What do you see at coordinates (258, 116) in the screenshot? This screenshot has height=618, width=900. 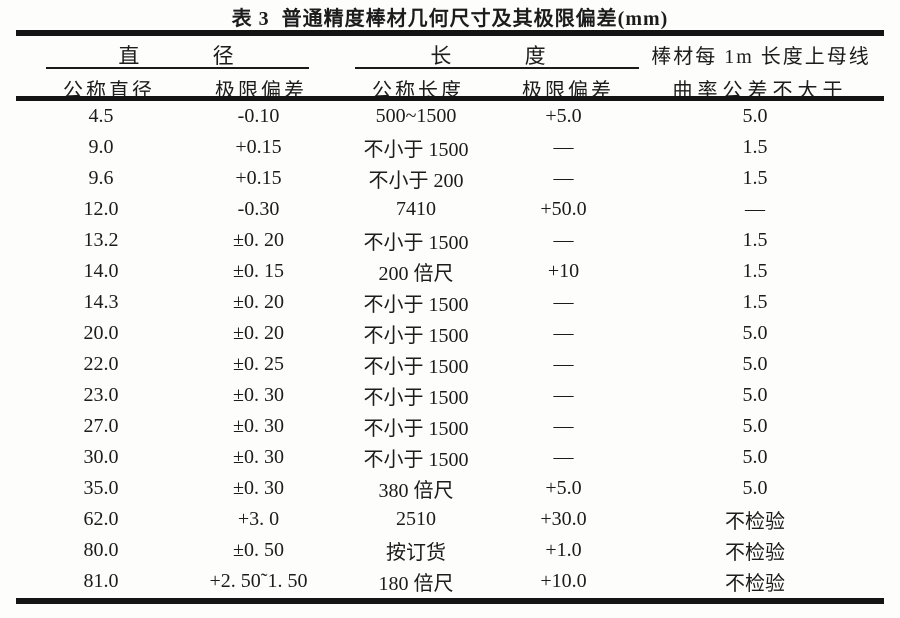 I see `cell-diameter-deviation: -0.10` at bounding box center [258, 116].